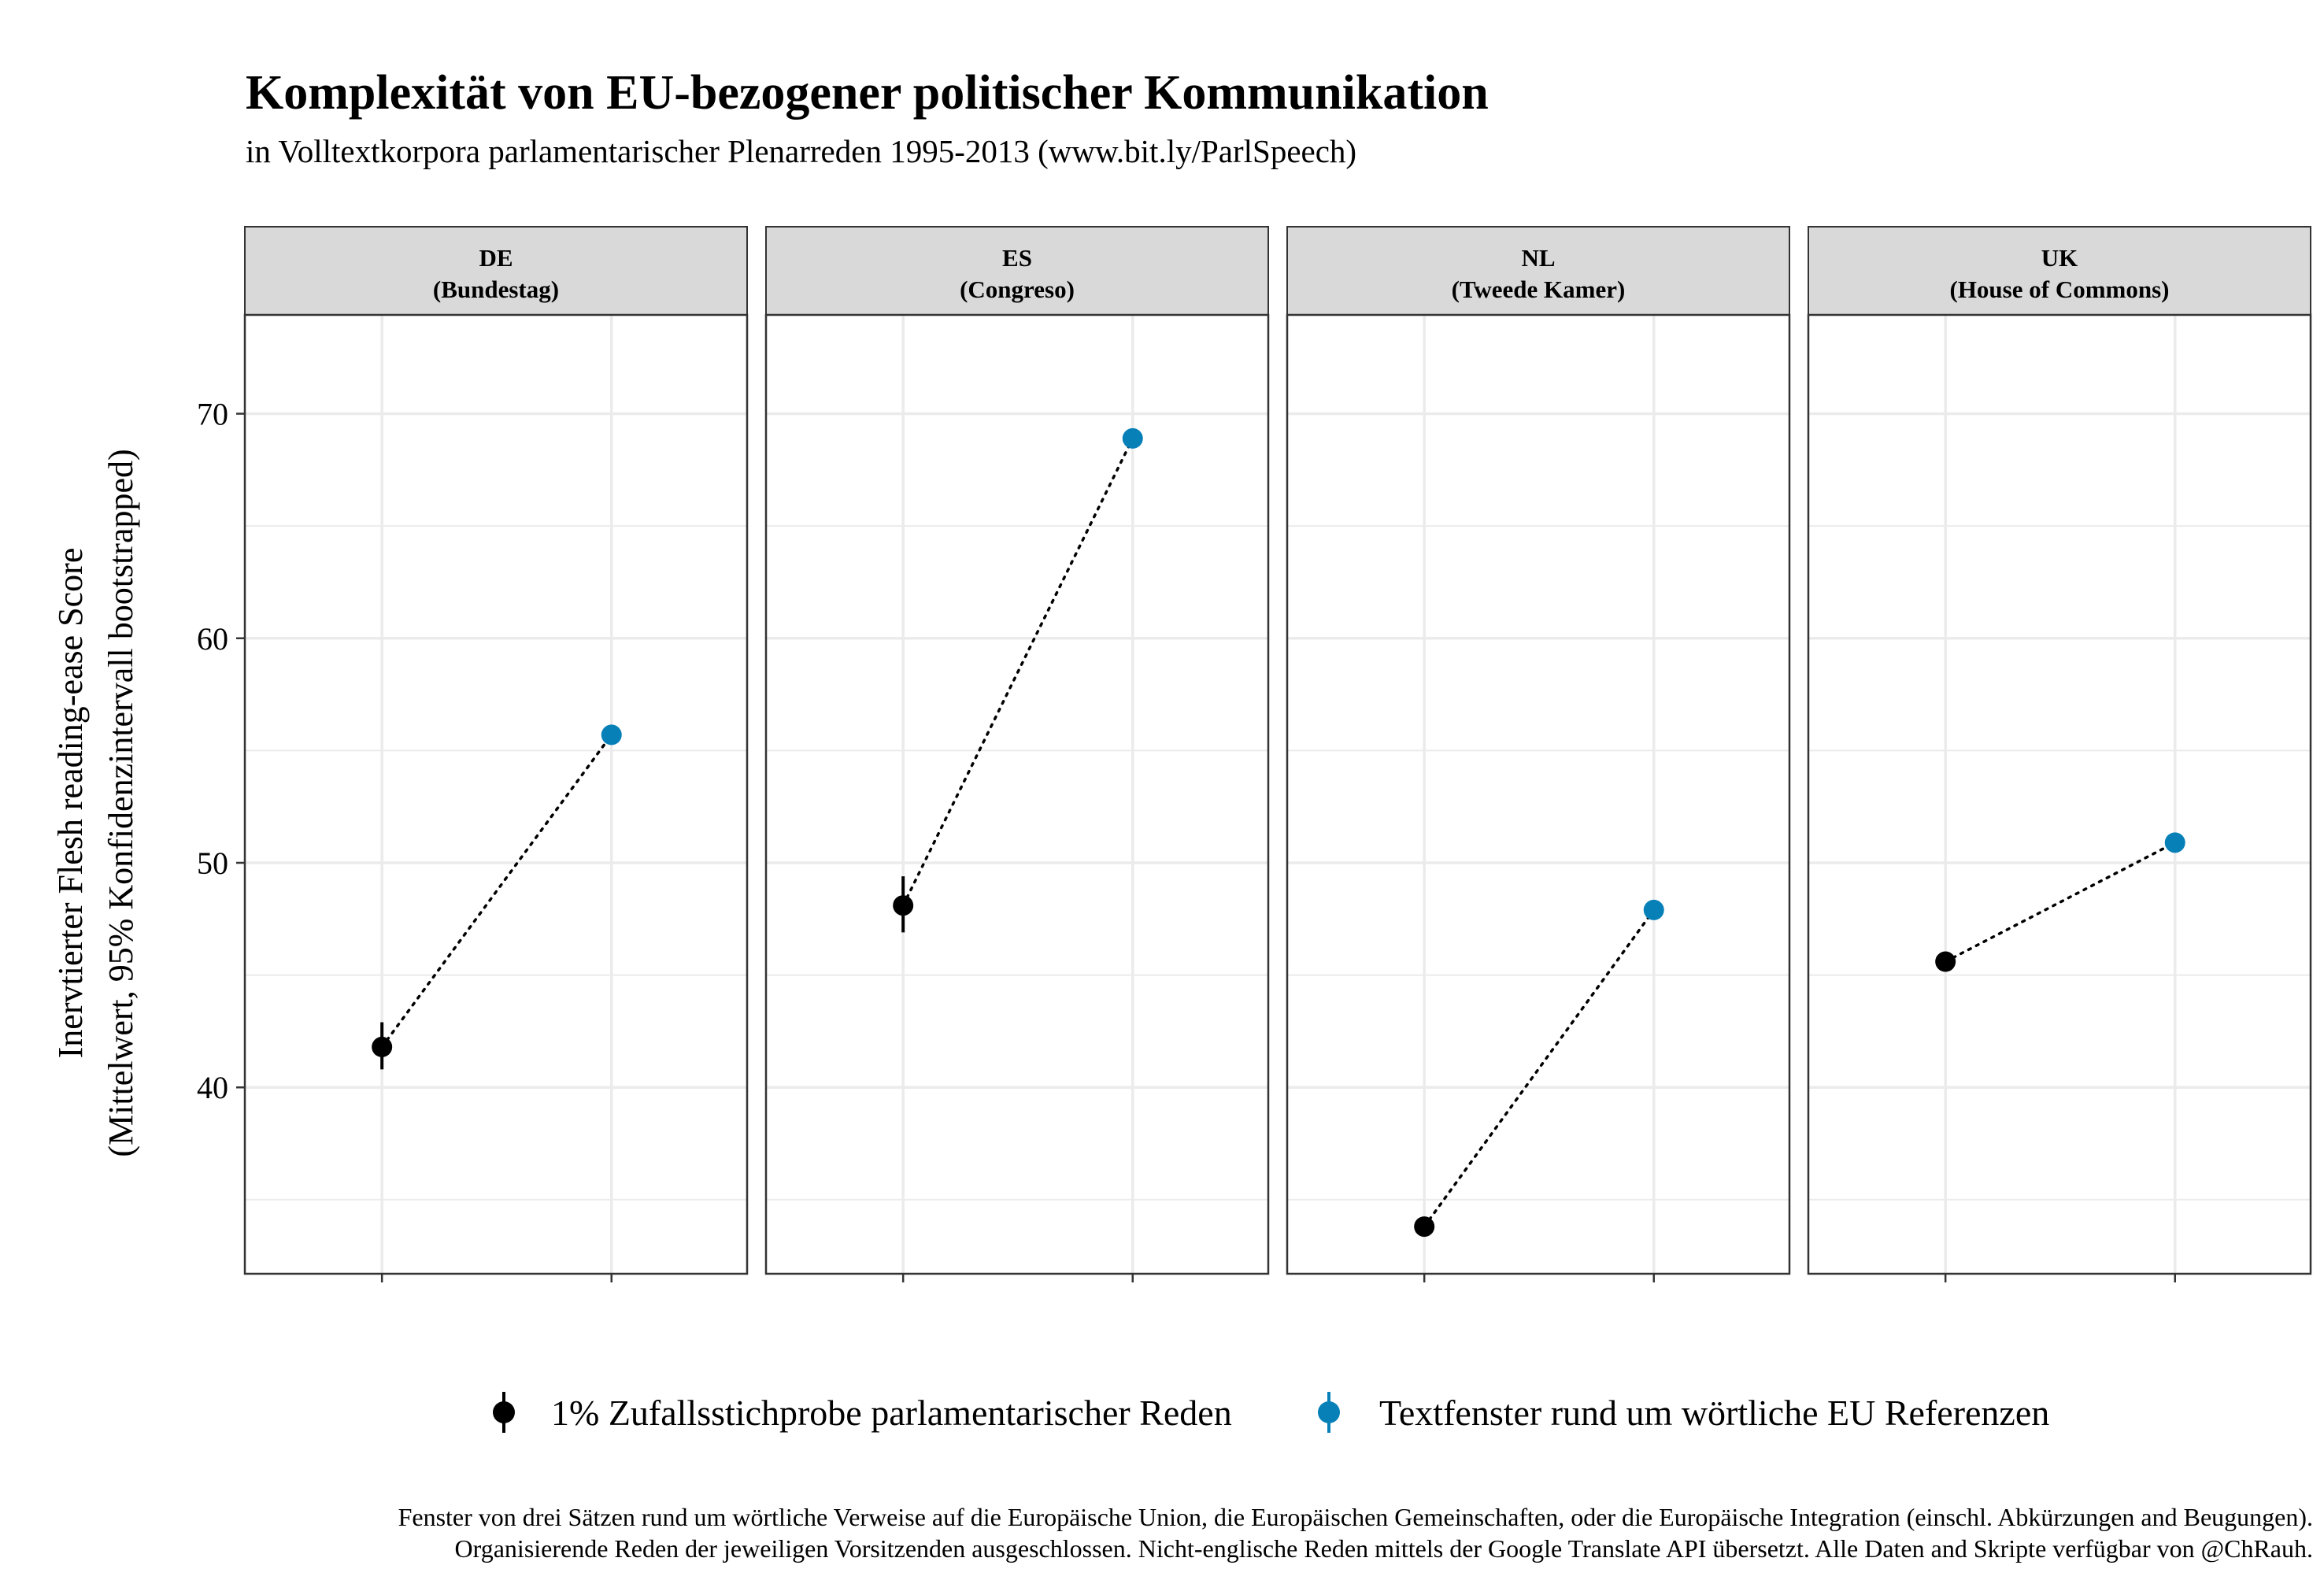 The image size is (2324, 1580). Describe the element at coordinates (70, 803) in the screenshot. I see `y-axis-title-line1: Inervtierter Flesh reading-ease Score` at that location.